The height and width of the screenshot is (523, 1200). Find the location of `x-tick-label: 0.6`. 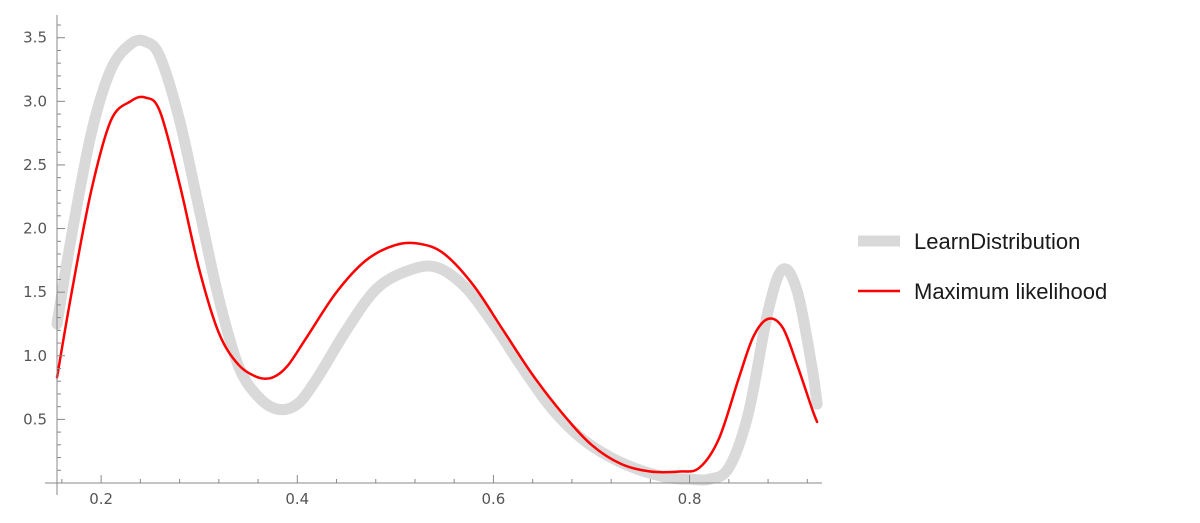

x-tick-label: 0.6 is located at coordinates (494, 499).